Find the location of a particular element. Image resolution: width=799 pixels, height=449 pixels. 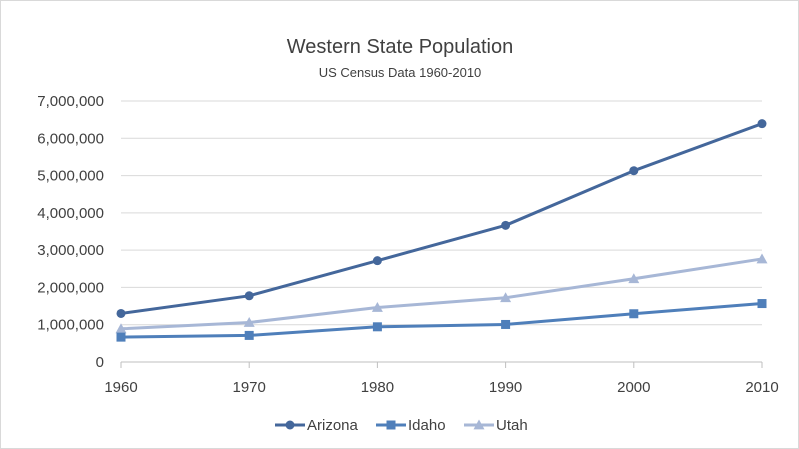

x-tick-label: 1980 is located at coordinates (377, 387).